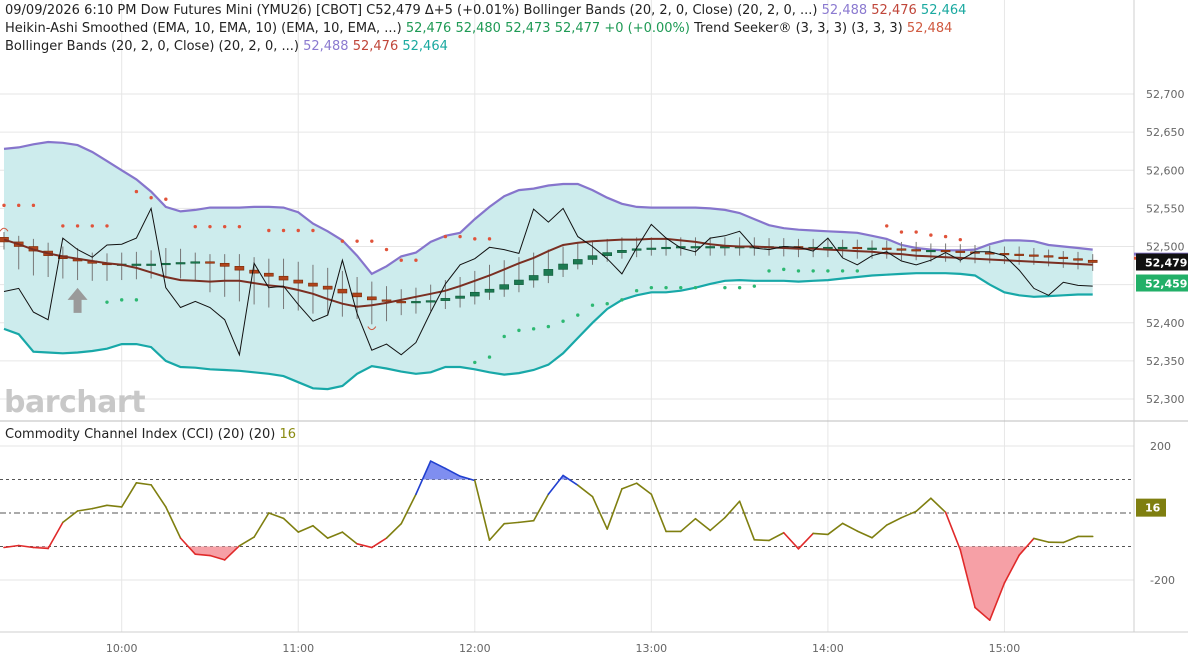  What do you see at coordinates (1165, 247) in the screenshot?
I see `price-tick-label: 52,500` at bounding box center [1165, 247].